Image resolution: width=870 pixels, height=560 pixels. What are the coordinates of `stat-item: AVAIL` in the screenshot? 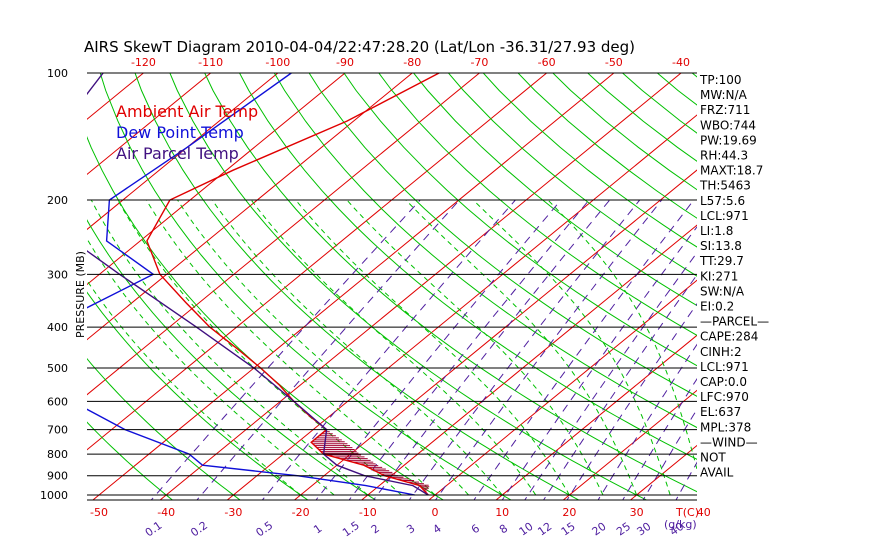 It's located at (717, 473).